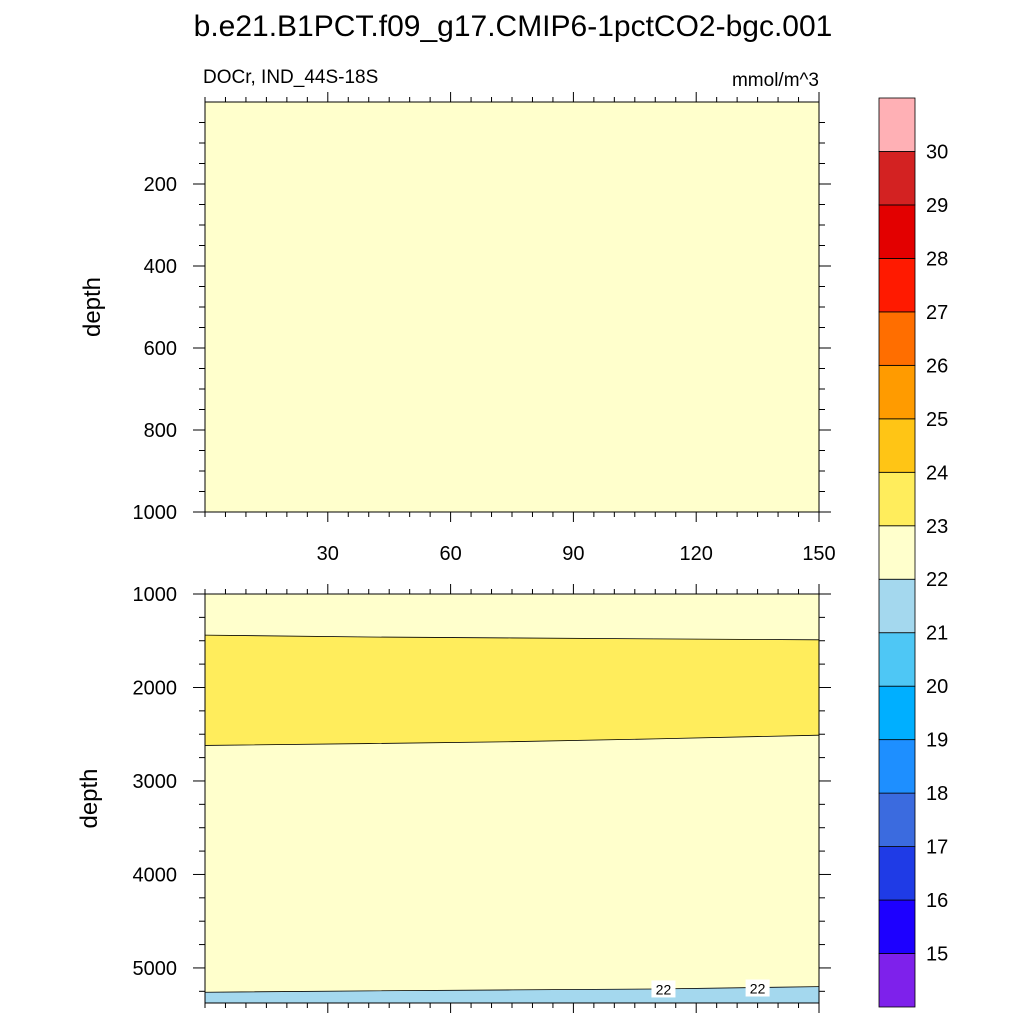 This screenshot has width=1024, height=1024. What do you see at coordinates (573, 554) in the screenshot?
I see `x-tick-label: 90` at bounding box center [573, 554].